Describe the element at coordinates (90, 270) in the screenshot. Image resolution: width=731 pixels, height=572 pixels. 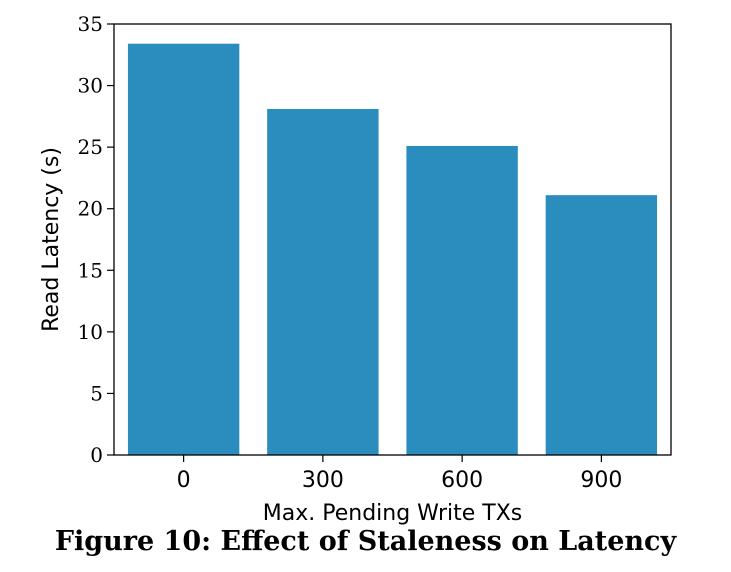
I see `y-tick-label: 15` at that location.